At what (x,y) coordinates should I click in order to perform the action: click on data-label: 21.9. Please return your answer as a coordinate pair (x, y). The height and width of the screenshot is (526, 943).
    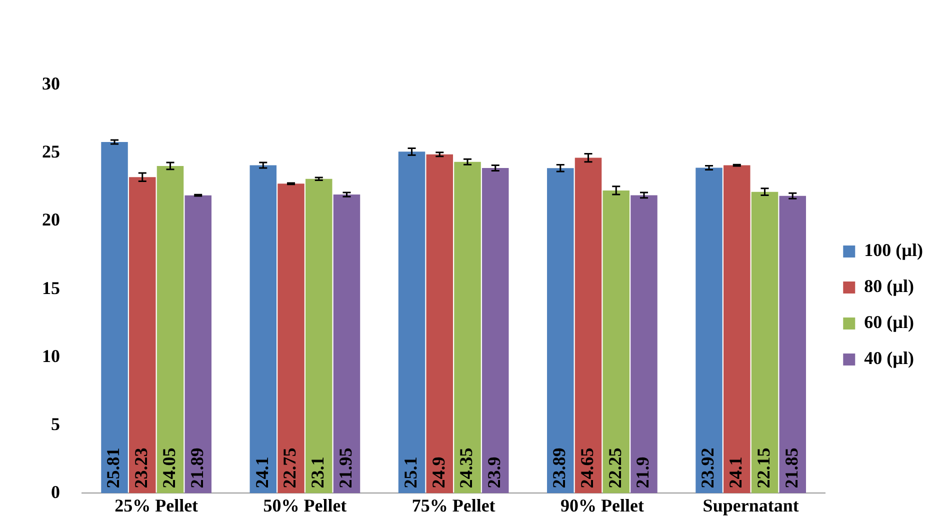
    Looking at the image, I should click on (642, 472).